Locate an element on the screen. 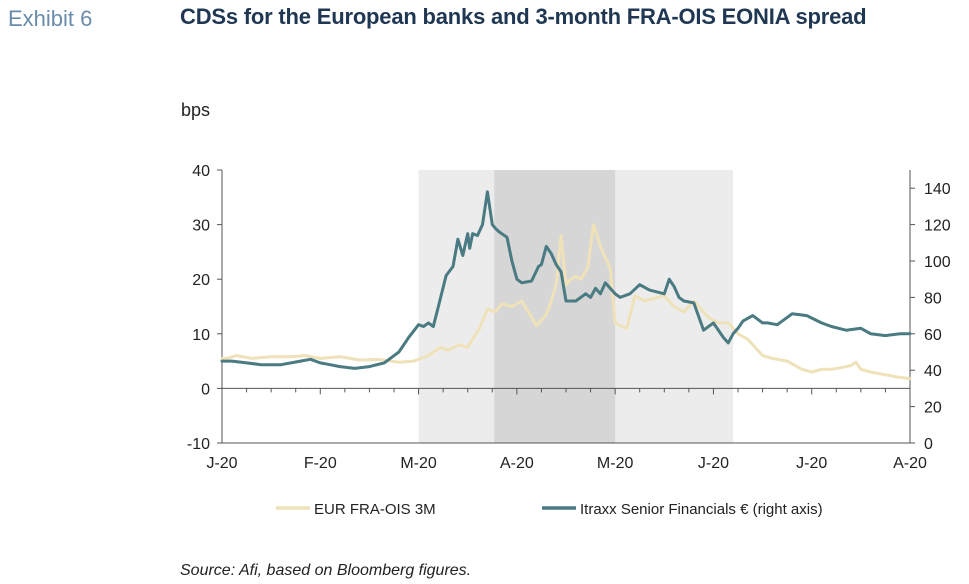  right-tick-label: 0 is located at coordinates (928, 444).